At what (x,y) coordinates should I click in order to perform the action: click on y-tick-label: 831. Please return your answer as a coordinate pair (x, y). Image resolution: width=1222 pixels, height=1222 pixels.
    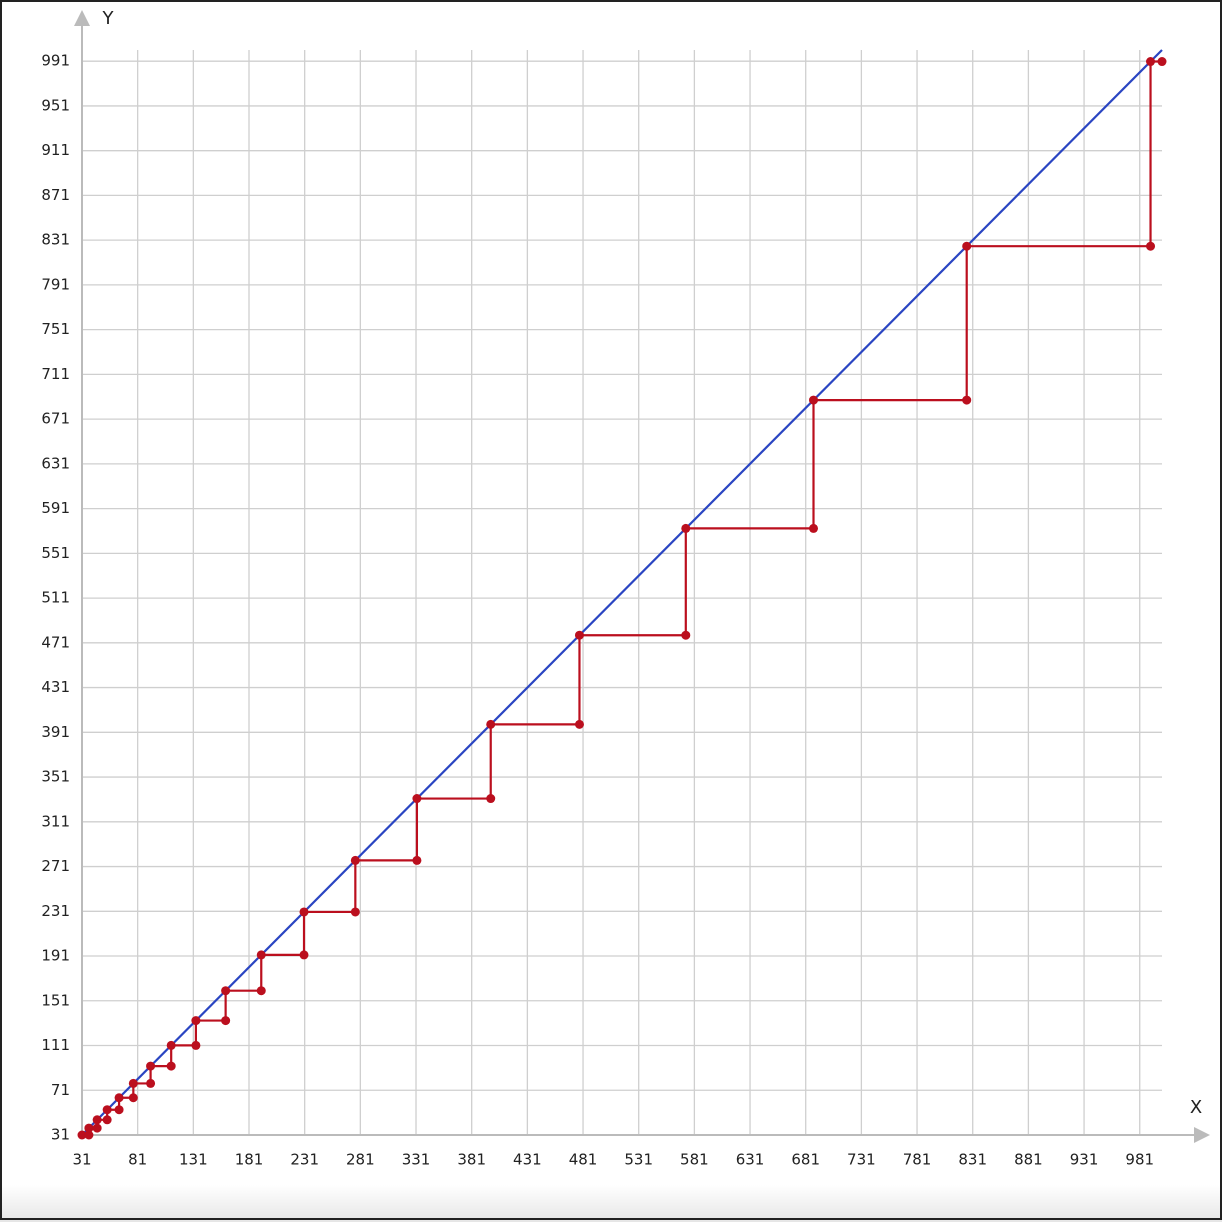
    Looking at the image, I should click on (55, 240).